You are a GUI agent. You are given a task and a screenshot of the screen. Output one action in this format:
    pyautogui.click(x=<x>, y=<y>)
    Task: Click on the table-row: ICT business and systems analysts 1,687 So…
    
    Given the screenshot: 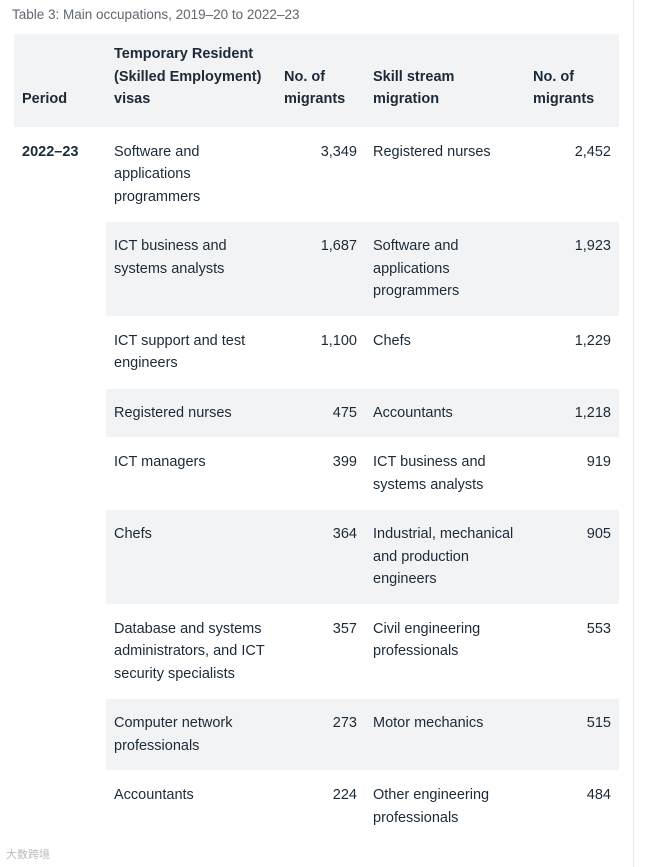 What is the action you would take?
    pyautogui.click(x=316, y=268)
    